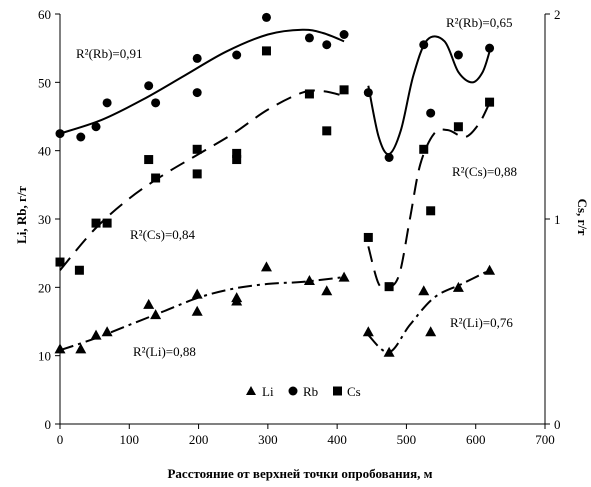 The image size is (591, 487). What do you see at coordinates (479, 22) in the screenshot?
I see `r2-annotation: R²(Rb)=0,65` at bounding box center [479, 22].